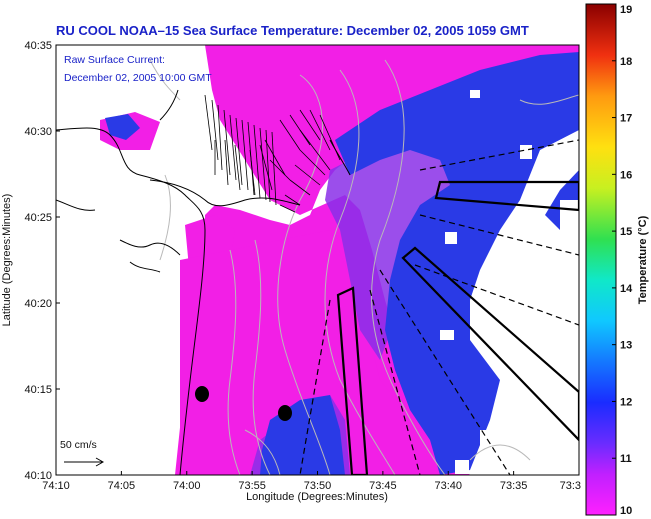 The width and height of the screenshot is (651, 519). Describe the element at coordinates (626, 10) in the screenshot. I see `colorbar-tick-label: 19` at that location.